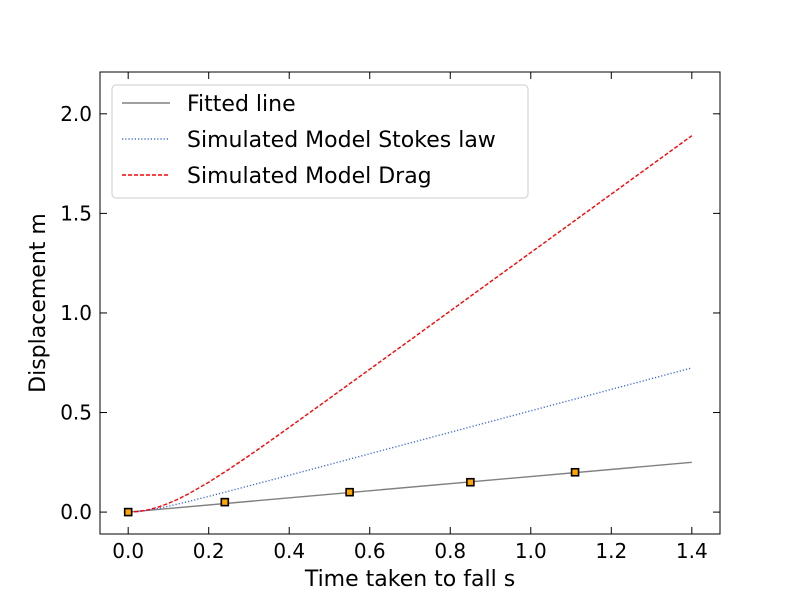 This screenshot has width=800, height=600. I want to click on x-axis-label: Time taken to fall s, so click(409, 579).